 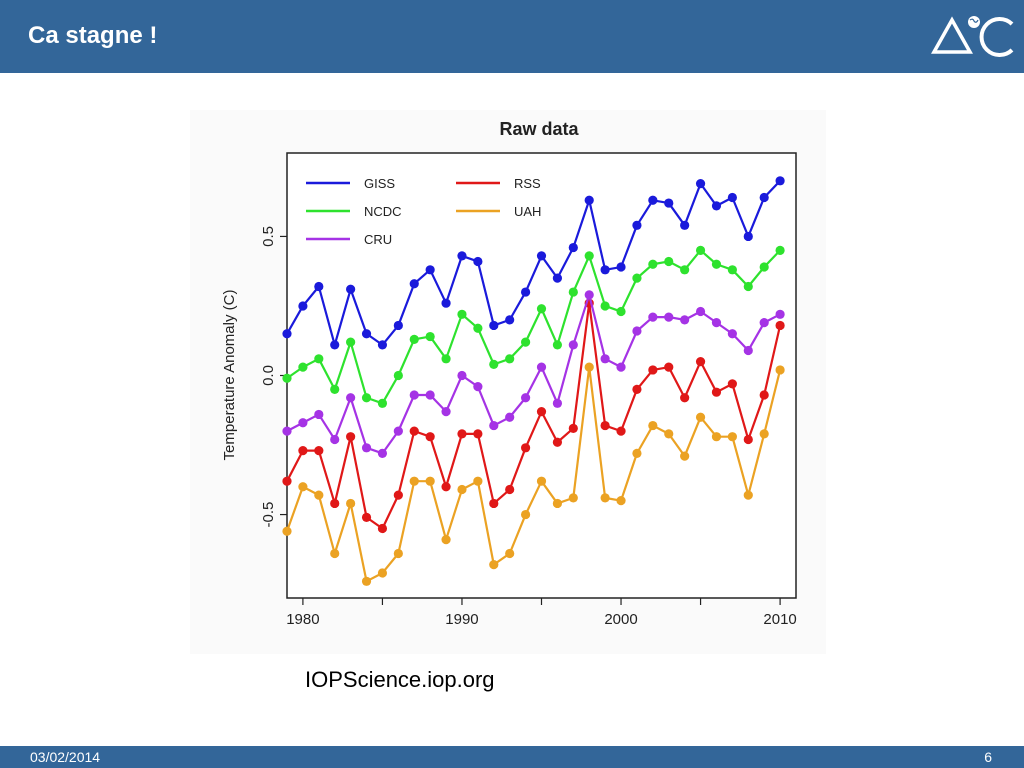 What do you see at coordinates (539, 129) in the screenshot?
I see `chart-title: Raw data` at bounding box center [539, 129].